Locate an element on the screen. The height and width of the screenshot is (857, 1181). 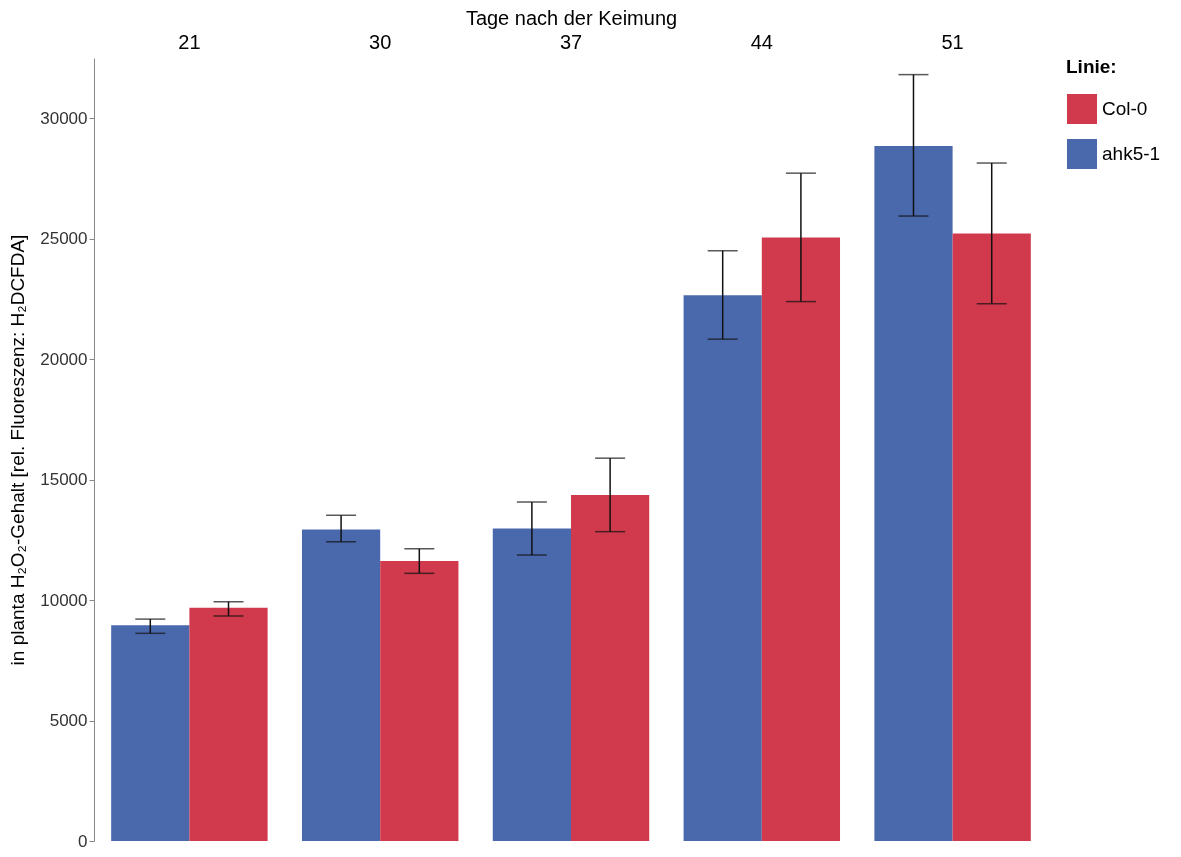
x-tick-label: 44 is located at coordinates (761, 41).